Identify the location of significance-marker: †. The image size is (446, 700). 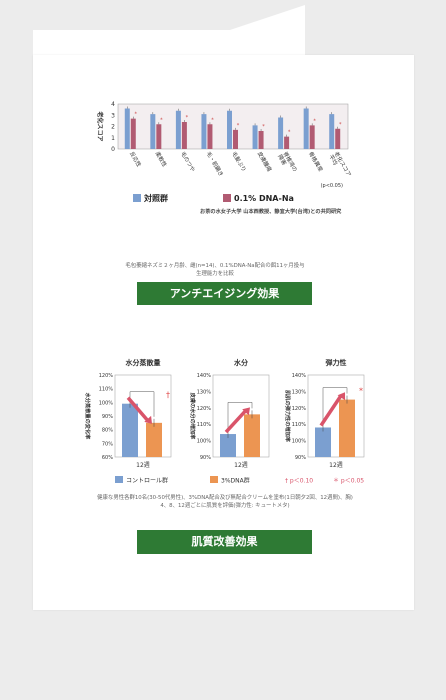
(168, 395).